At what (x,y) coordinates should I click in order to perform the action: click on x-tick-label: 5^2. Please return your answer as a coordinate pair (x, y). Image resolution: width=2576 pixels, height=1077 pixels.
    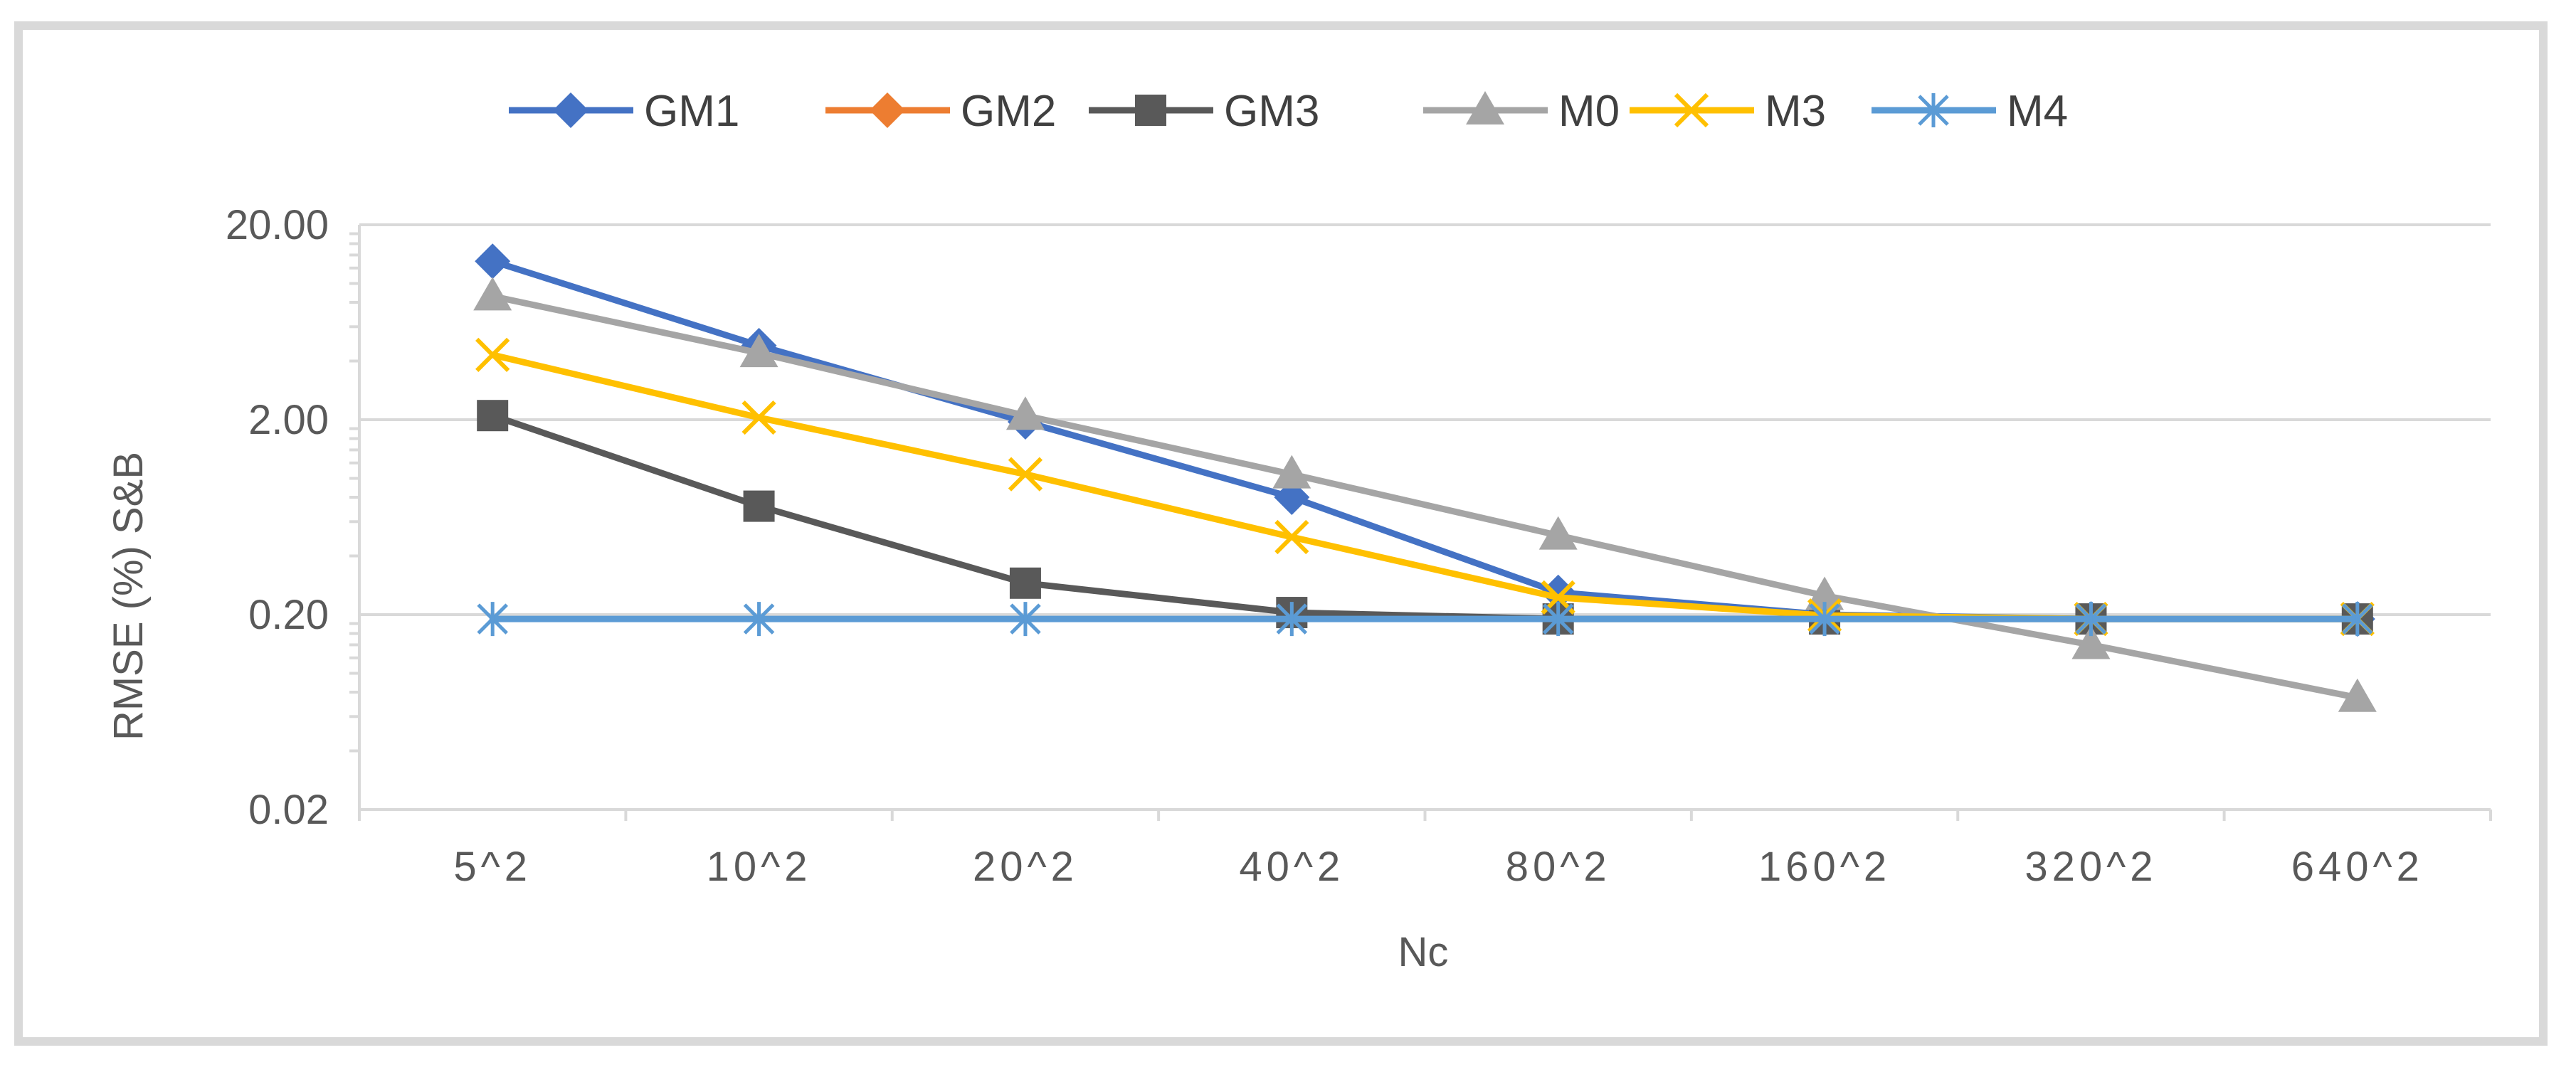
    Looking at the image, I should click on (492, 867).